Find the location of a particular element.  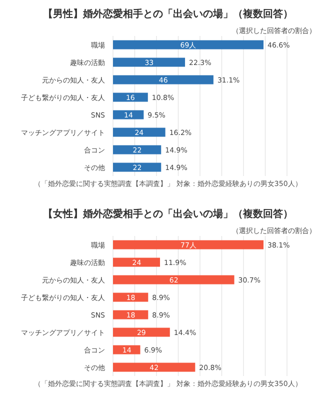

chart-title: 【女性】婚外恋愛相手との「出会いの場」（複数回答） is located at coordinates (168, 214).